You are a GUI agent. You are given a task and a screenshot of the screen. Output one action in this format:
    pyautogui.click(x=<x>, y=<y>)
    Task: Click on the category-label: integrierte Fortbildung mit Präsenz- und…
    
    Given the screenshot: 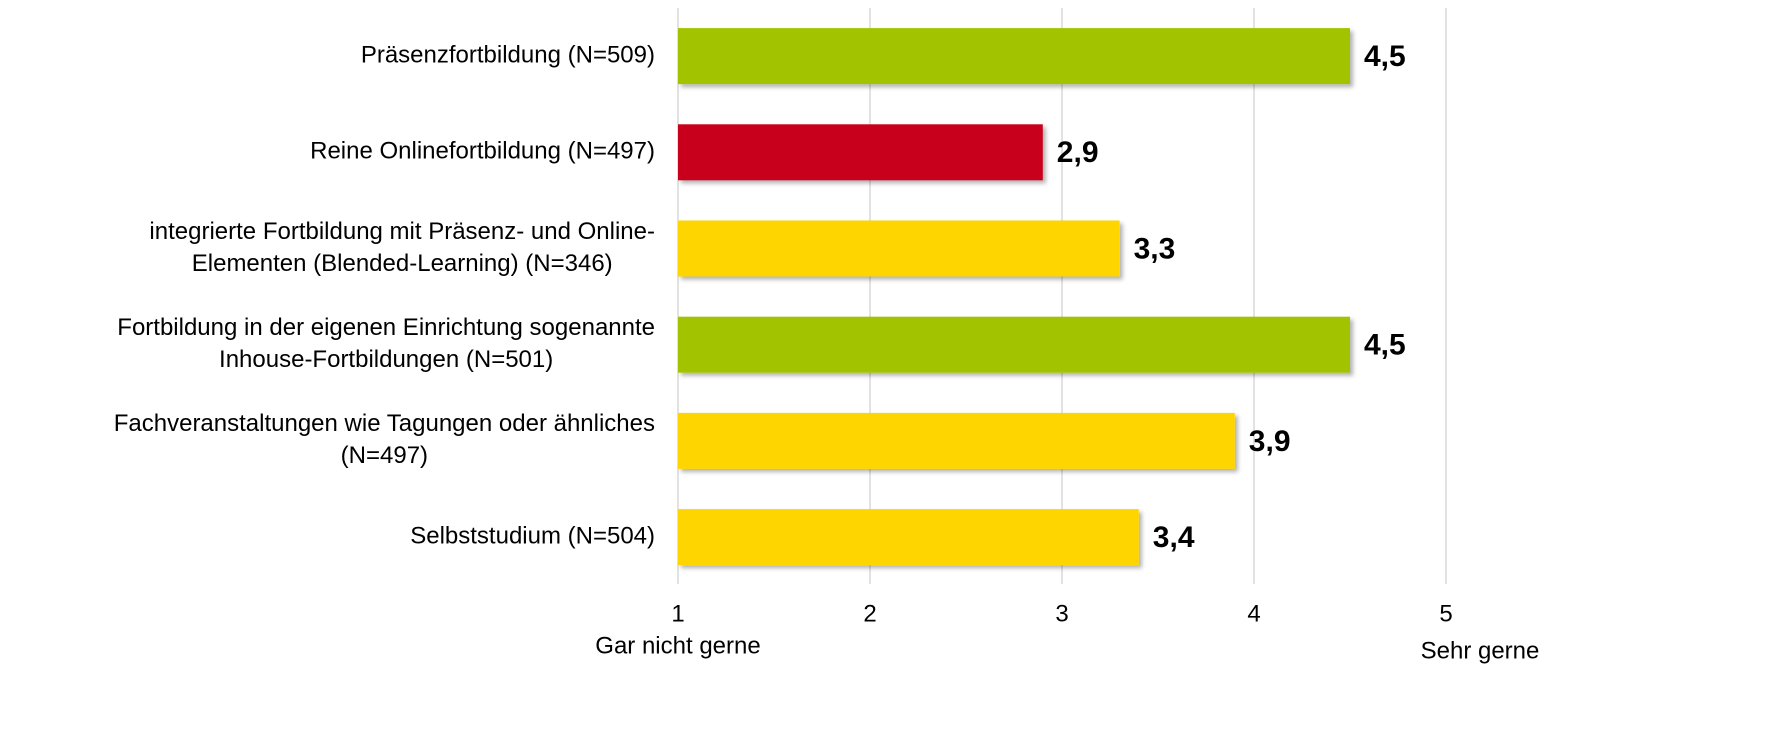 What is the action you would take?
    pyautogui.click(x=402, y=231)
    